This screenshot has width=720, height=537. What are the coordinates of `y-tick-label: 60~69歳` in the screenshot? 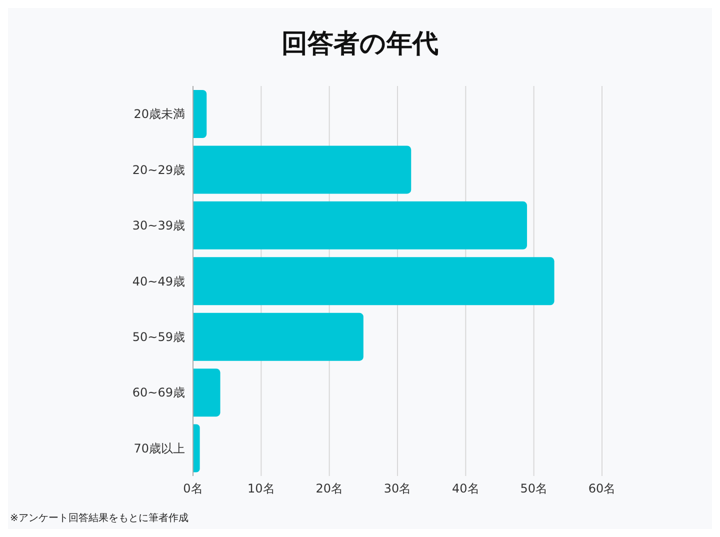 It's located at (158, 393).